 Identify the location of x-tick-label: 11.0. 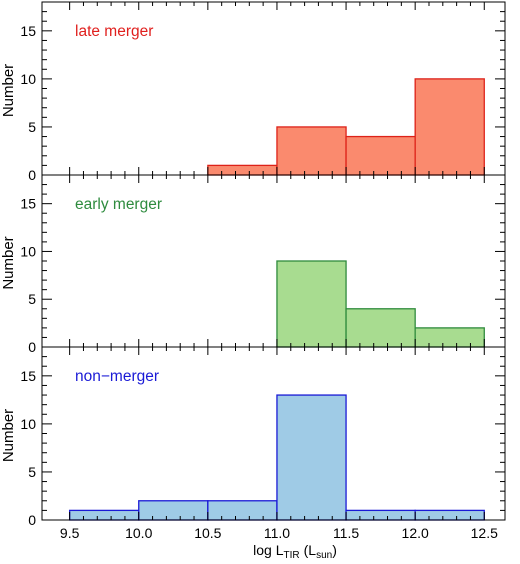
(277, 533).